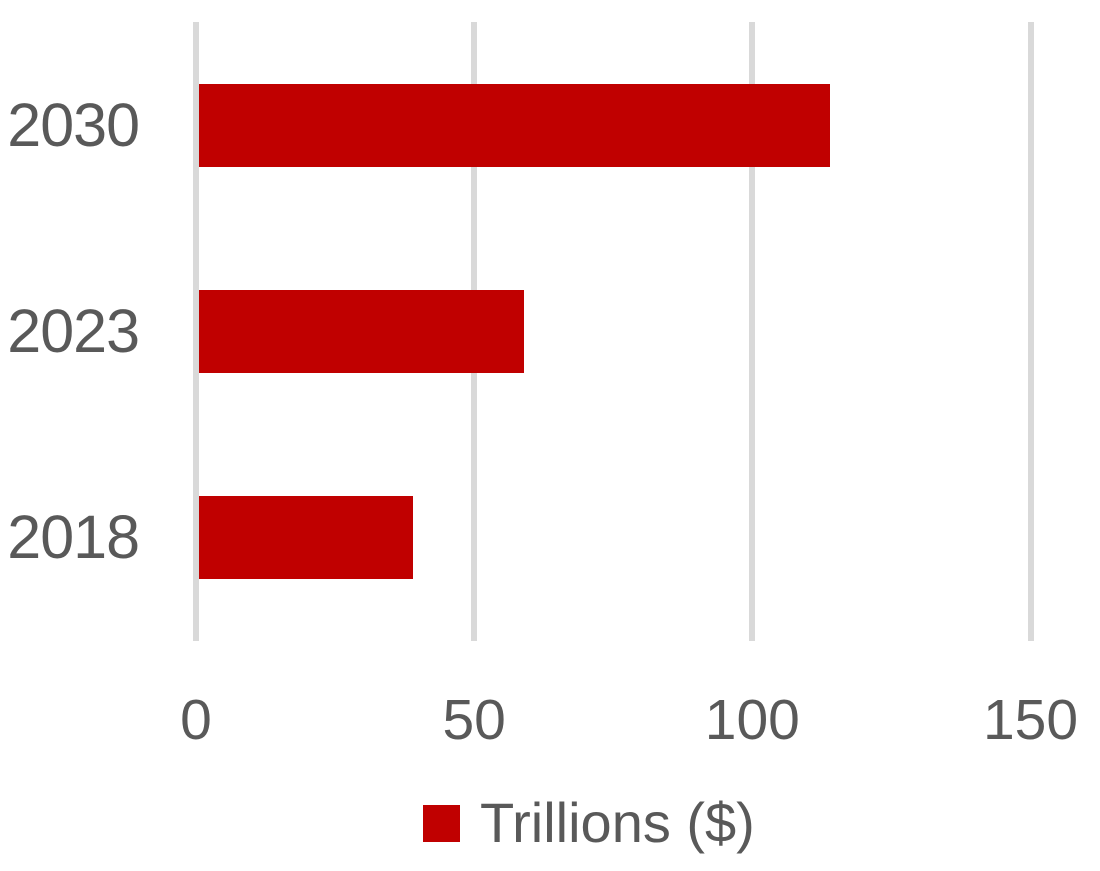  What do you see at coordinates (73, 537) in the screenshot?
I see `category-label-2018: 2018` at bounding box center [73, 537].